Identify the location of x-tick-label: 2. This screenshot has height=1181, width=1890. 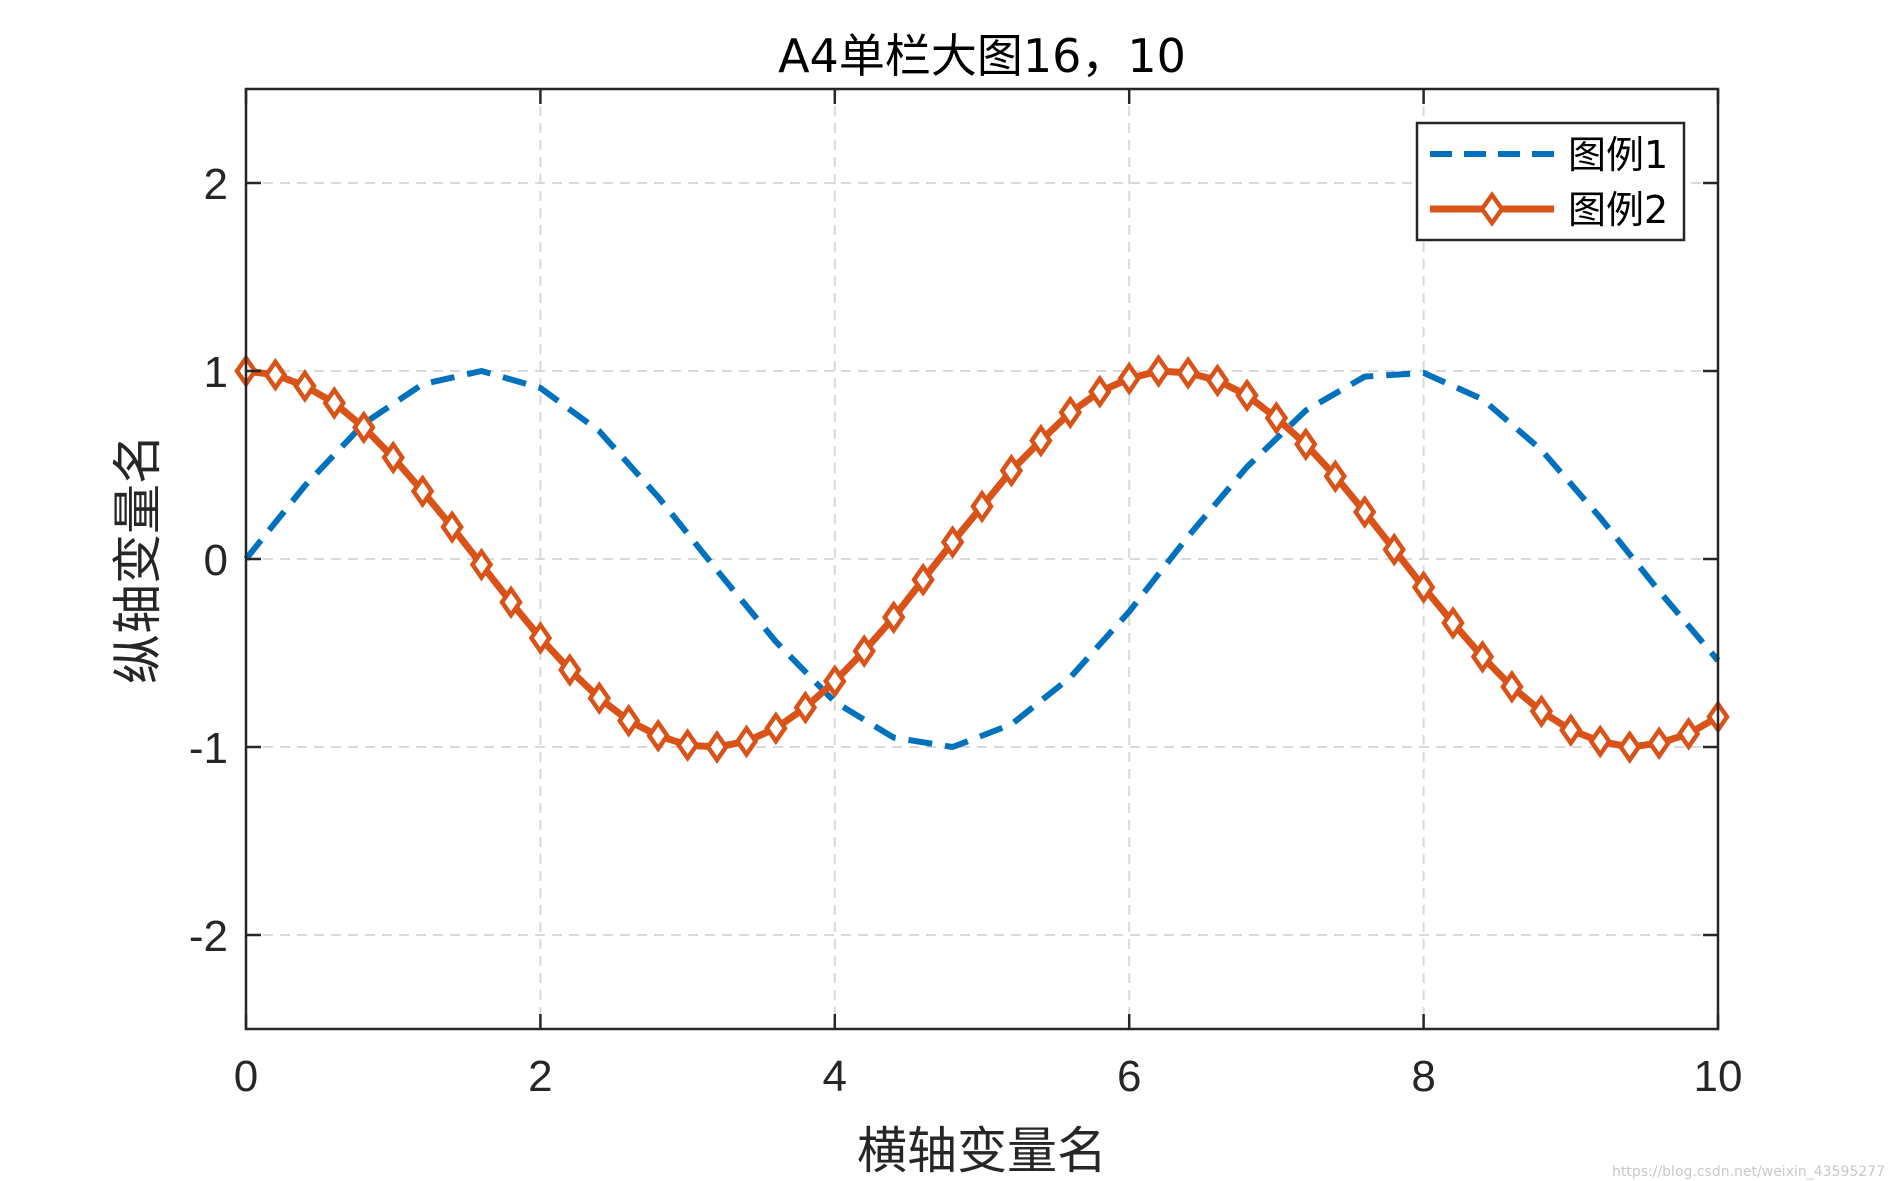
(540, 1076).